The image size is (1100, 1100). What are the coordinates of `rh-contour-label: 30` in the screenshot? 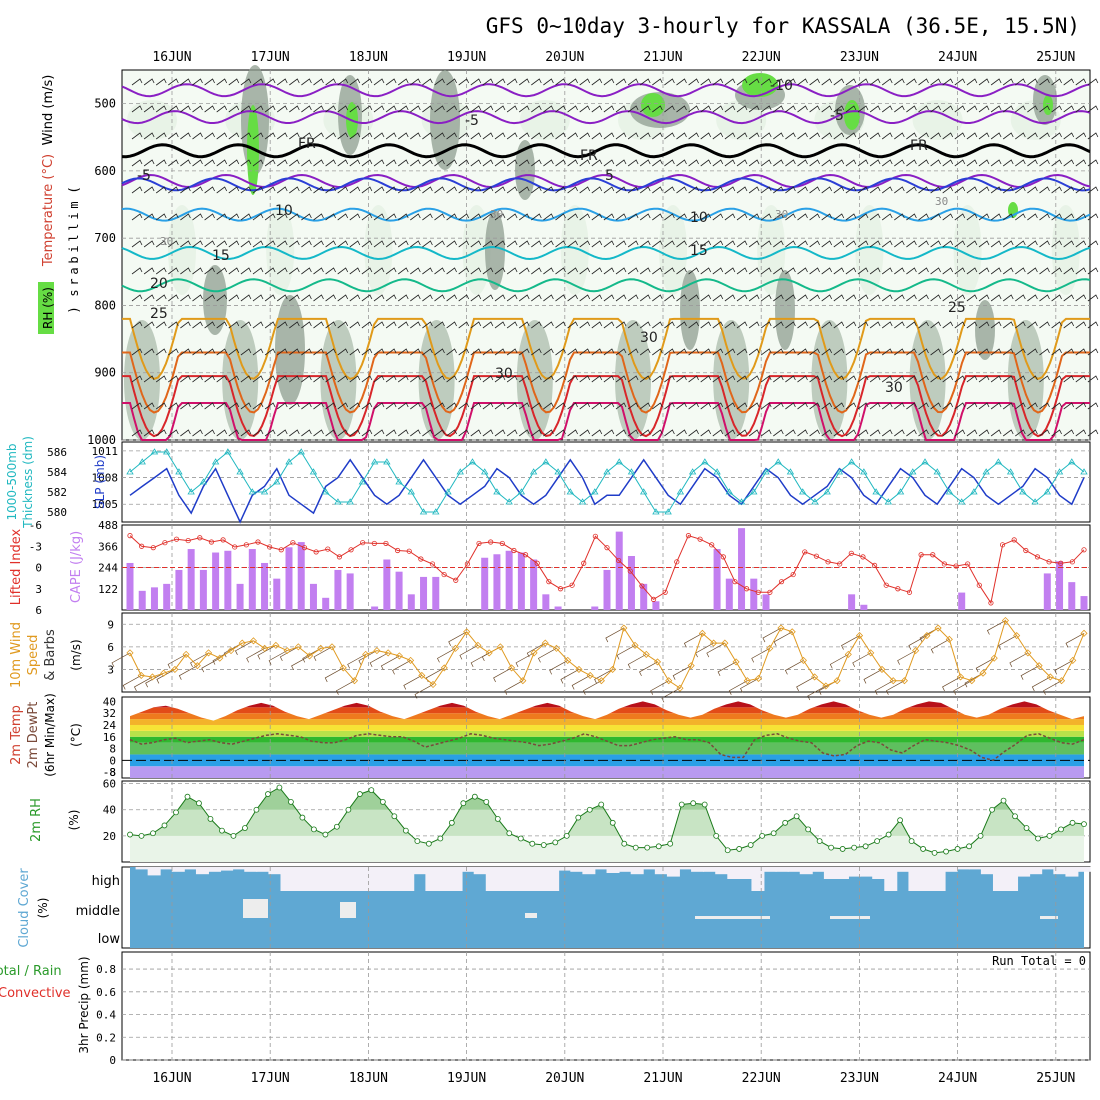 It's located at (781, 214).